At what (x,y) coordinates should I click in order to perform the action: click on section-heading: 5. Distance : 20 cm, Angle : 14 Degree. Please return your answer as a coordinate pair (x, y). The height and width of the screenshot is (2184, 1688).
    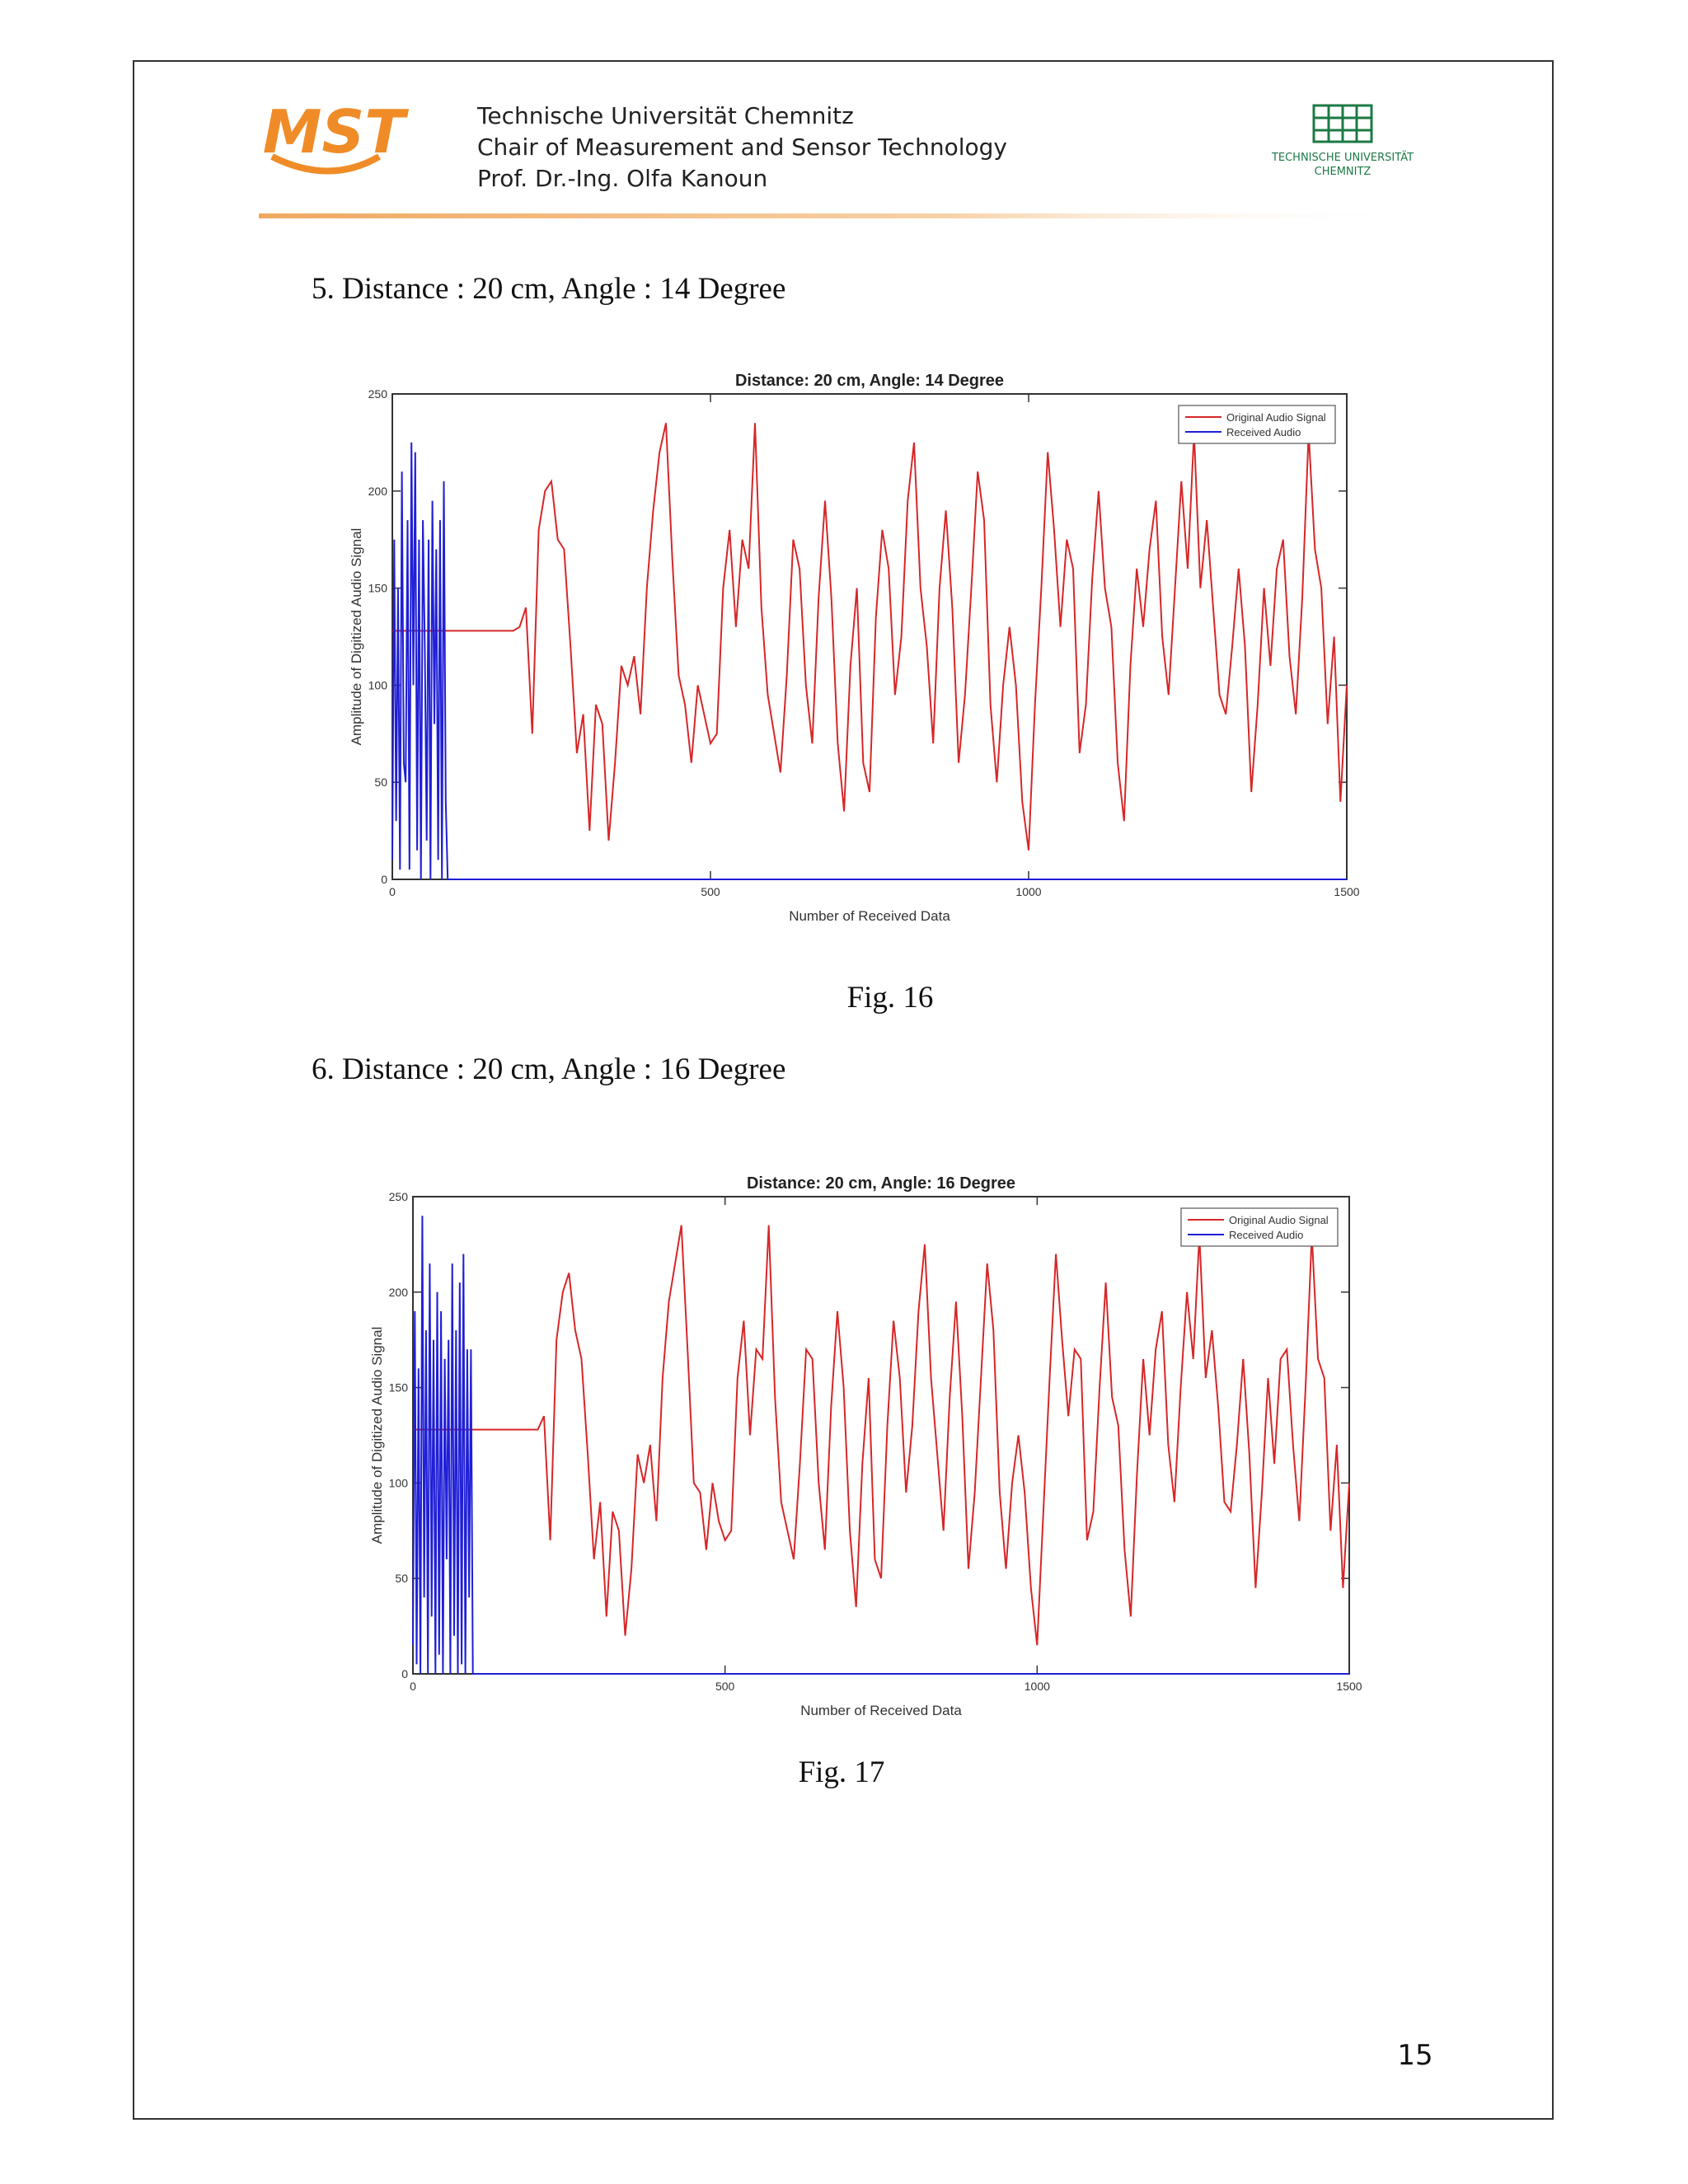
    Looking at the image, I should click on (548, 289).